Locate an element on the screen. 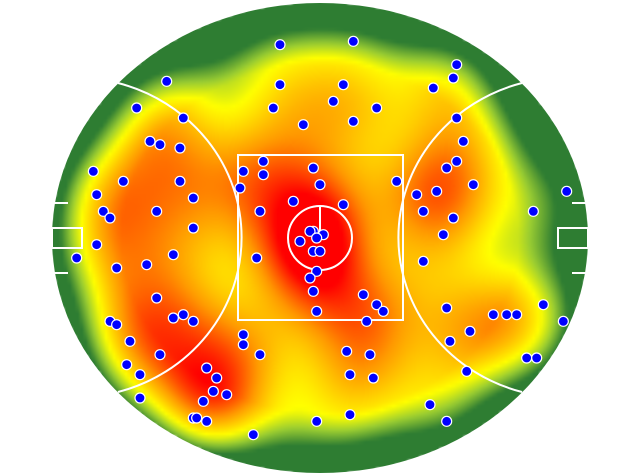 The width and height of the screenshot is (640, 476). right-50m-arc is located at coordinates (460, 237).